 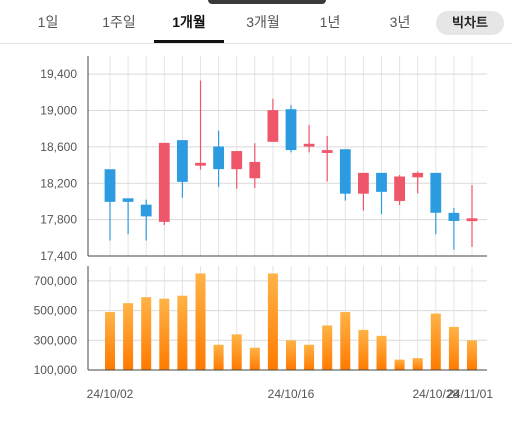 I want to click on price-axis-tick-label: 17,400, so click(x=58, y=256).